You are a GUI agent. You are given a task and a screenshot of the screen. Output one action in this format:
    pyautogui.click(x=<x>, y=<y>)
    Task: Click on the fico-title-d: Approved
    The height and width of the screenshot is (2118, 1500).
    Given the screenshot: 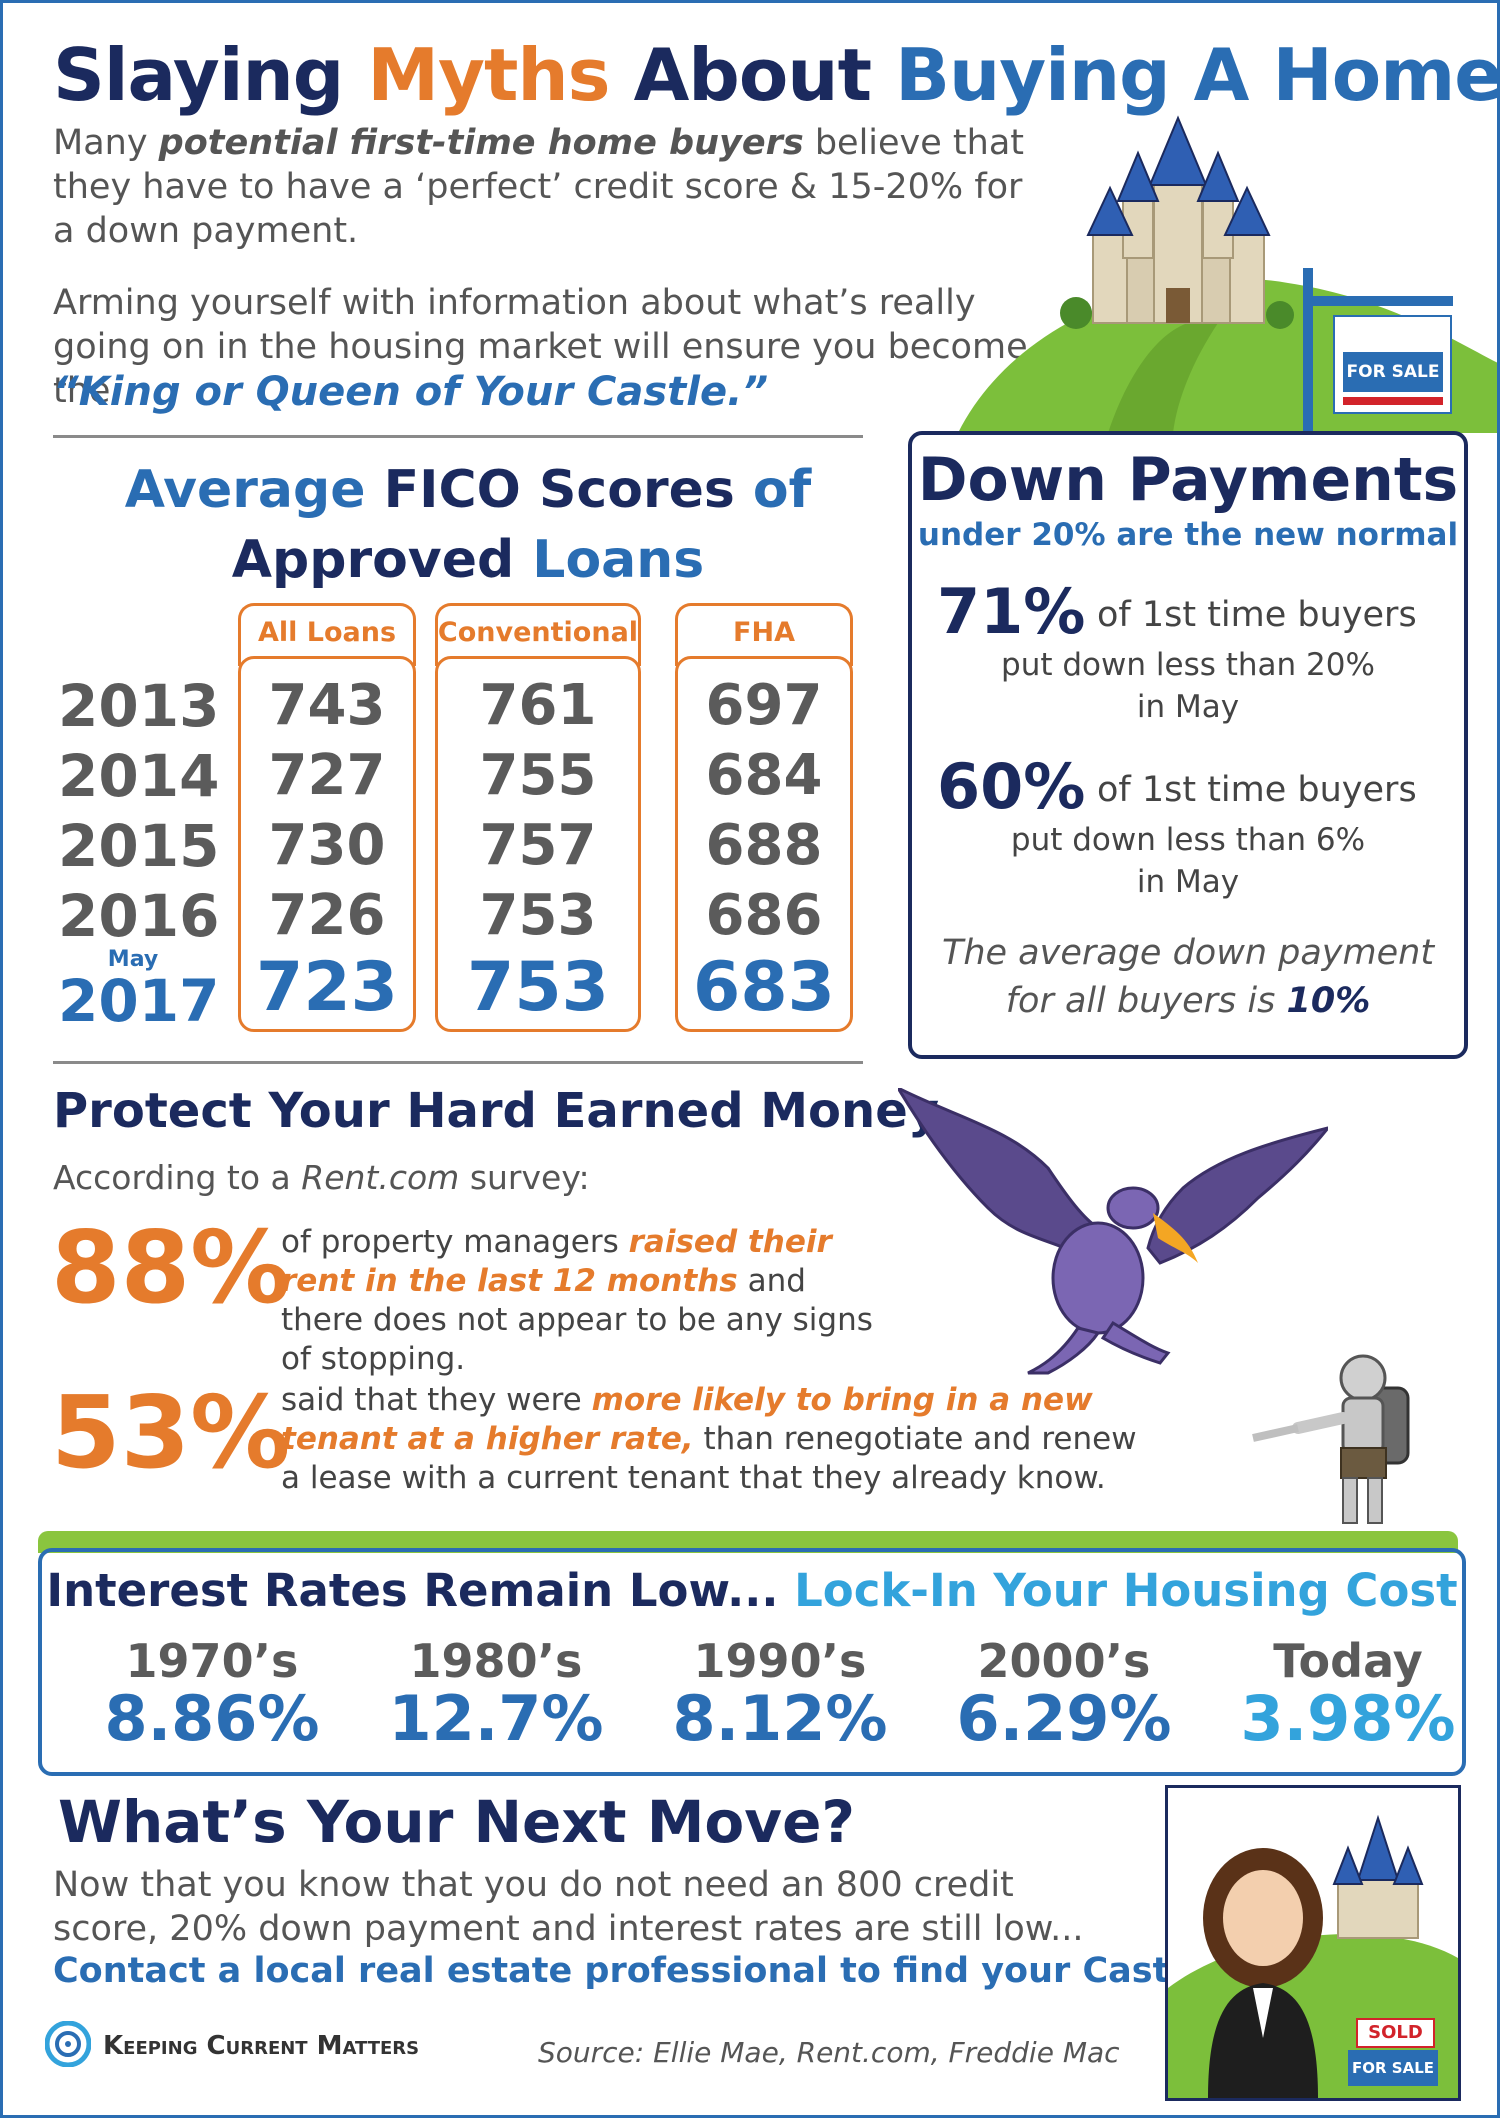 What is the action you would take?
    pyautogui.click(x=373, y=560)
    